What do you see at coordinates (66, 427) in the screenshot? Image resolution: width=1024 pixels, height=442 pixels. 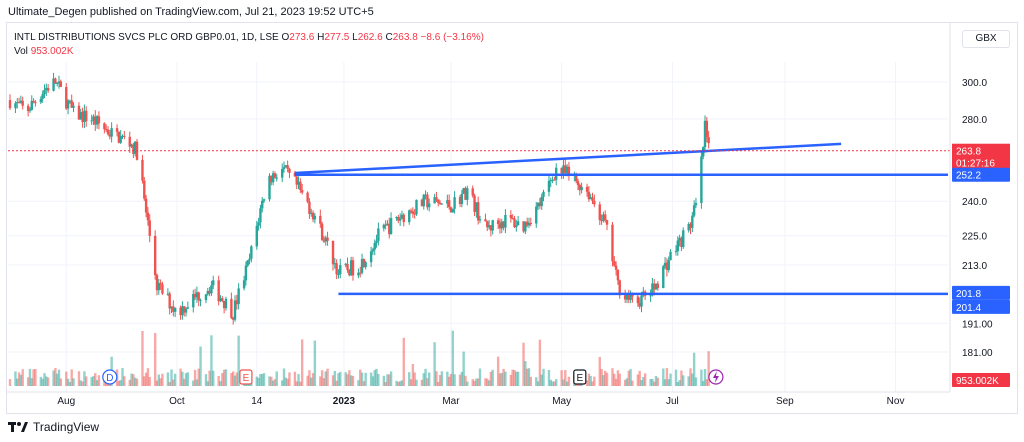 I see `footer-brand: TradingView` at bounding box center [66, 427].